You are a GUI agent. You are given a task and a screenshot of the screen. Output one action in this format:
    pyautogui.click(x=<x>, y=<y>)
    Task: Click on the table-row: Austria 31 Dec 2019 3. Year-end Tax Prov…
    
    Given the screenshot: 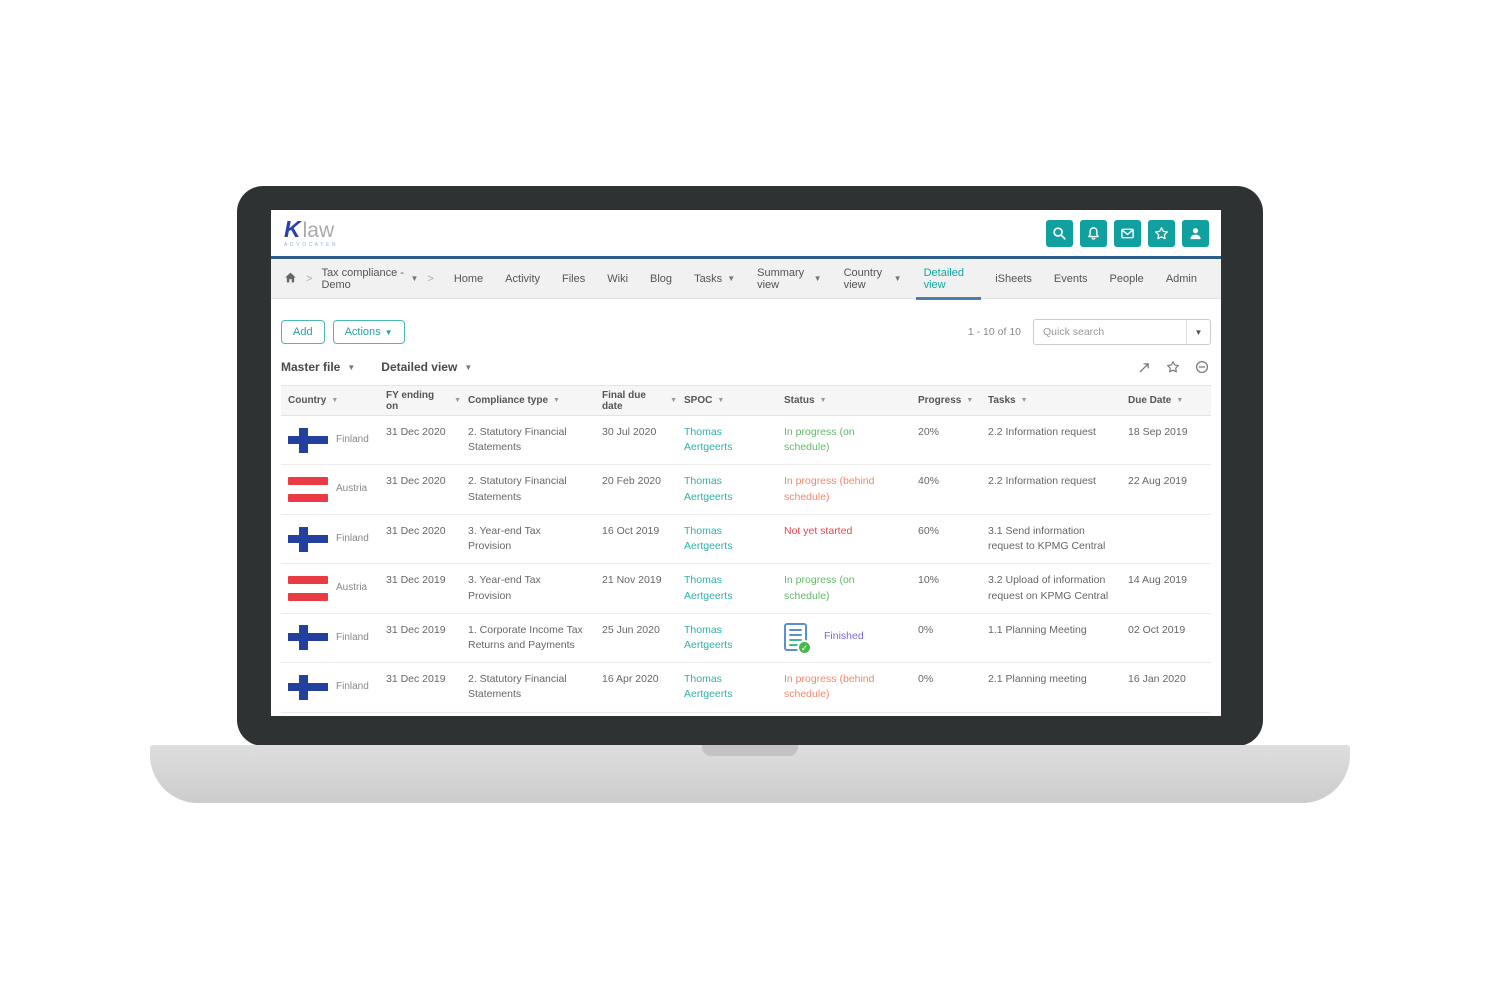 What is the action you would take?
    pyautogui.click(x=746, y=589)
    